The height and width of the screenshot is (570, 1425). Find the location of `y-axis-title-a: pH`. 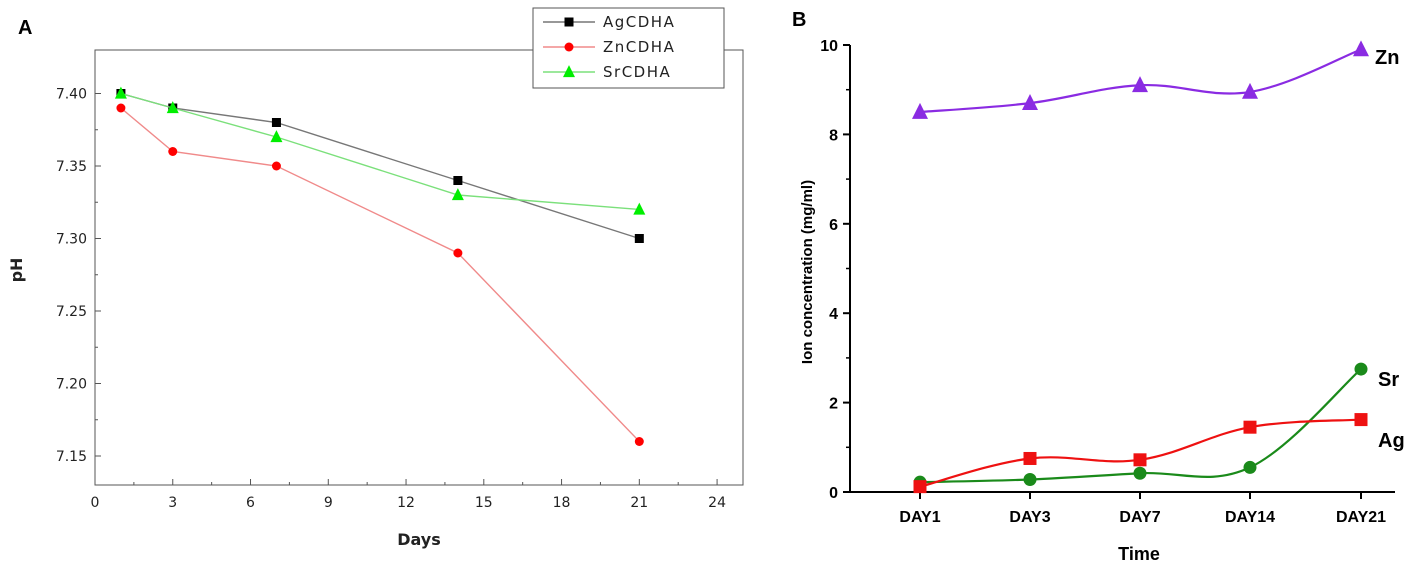

y-axis-title-a: pH is located at coordinates (16, 270).